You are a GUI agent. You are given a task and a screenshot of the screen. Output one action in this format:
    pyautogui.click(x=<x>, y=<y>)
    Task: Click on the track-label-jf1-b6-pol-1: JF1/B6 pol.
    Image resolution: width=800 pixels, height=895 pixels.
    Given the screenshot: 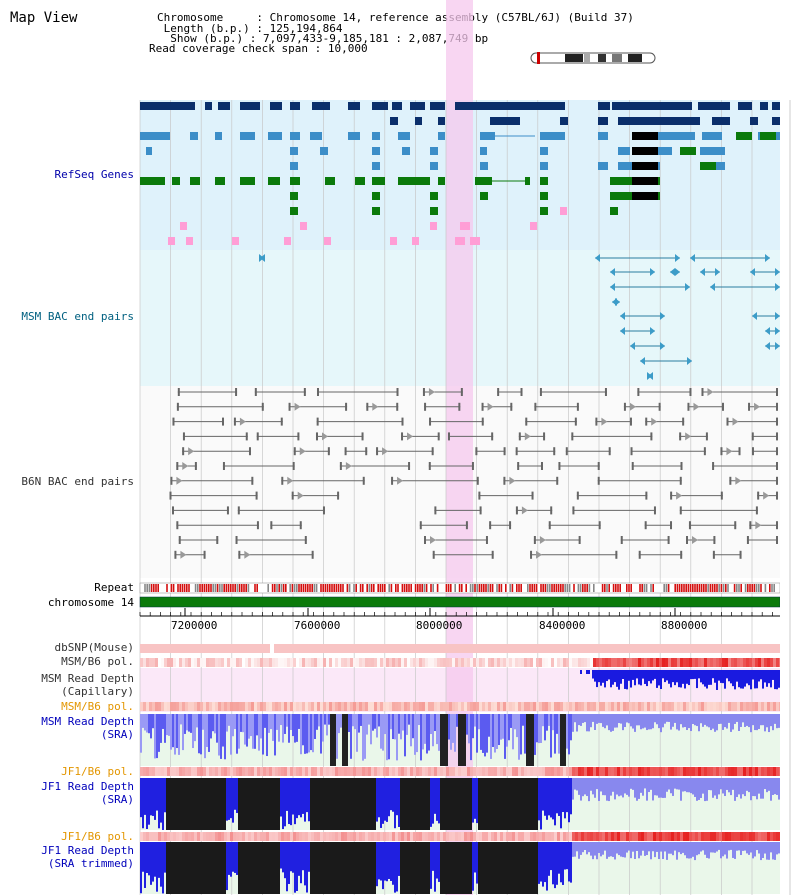 What is the action you would take?
    pyautogui.click(x=97, y=771)
    